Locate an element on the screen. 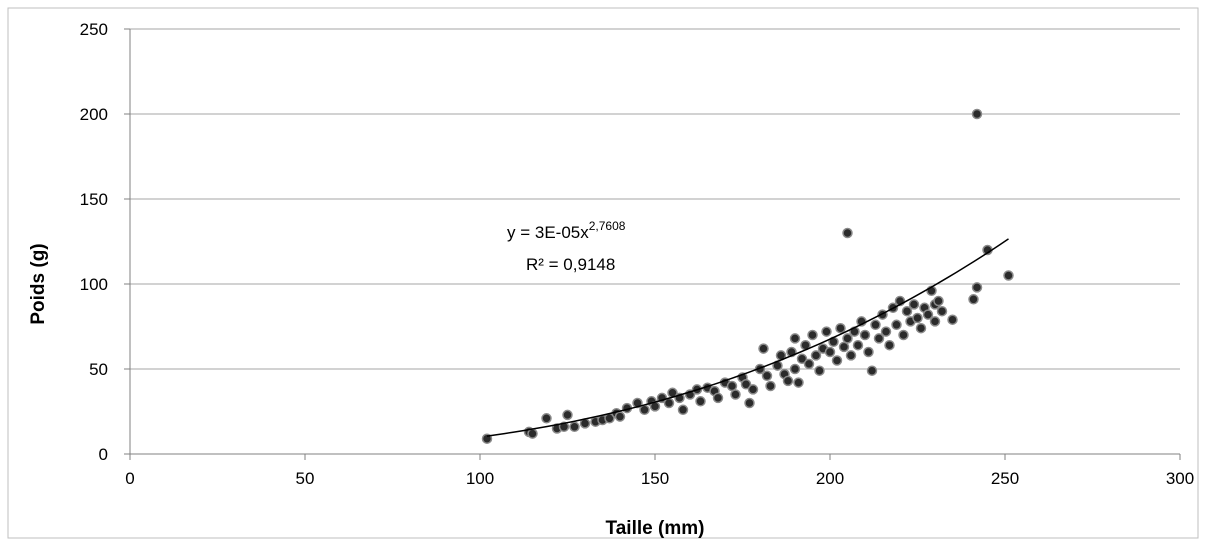 The width and height of the screenshot is (1206, 543). y-tick-label-200: 200 is located at coordinates (94, 114).